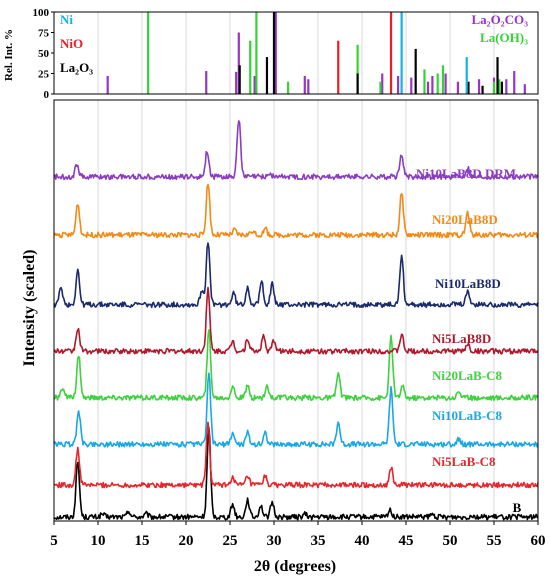 This screenshot has width=550, height=582. What do you see at coordinates (47, 95) in the screenshot?
I see `reference-y-tick-label: 0` at bounding box center [47, 95].